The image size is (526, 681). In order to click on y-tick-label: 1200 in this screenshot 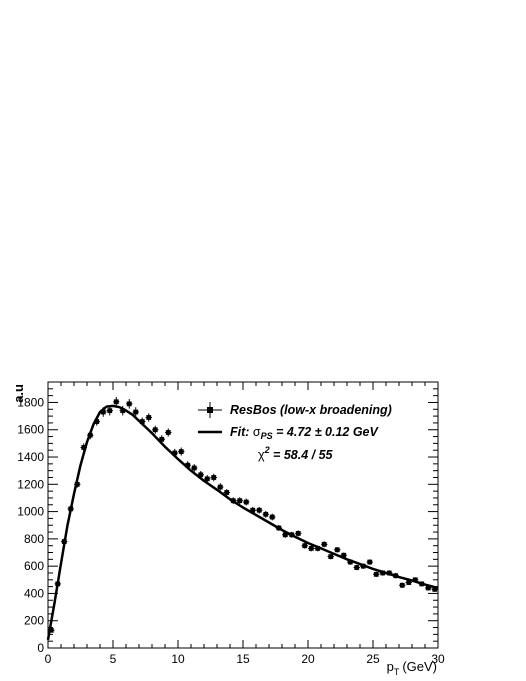, I will do `click(30, 484)`.